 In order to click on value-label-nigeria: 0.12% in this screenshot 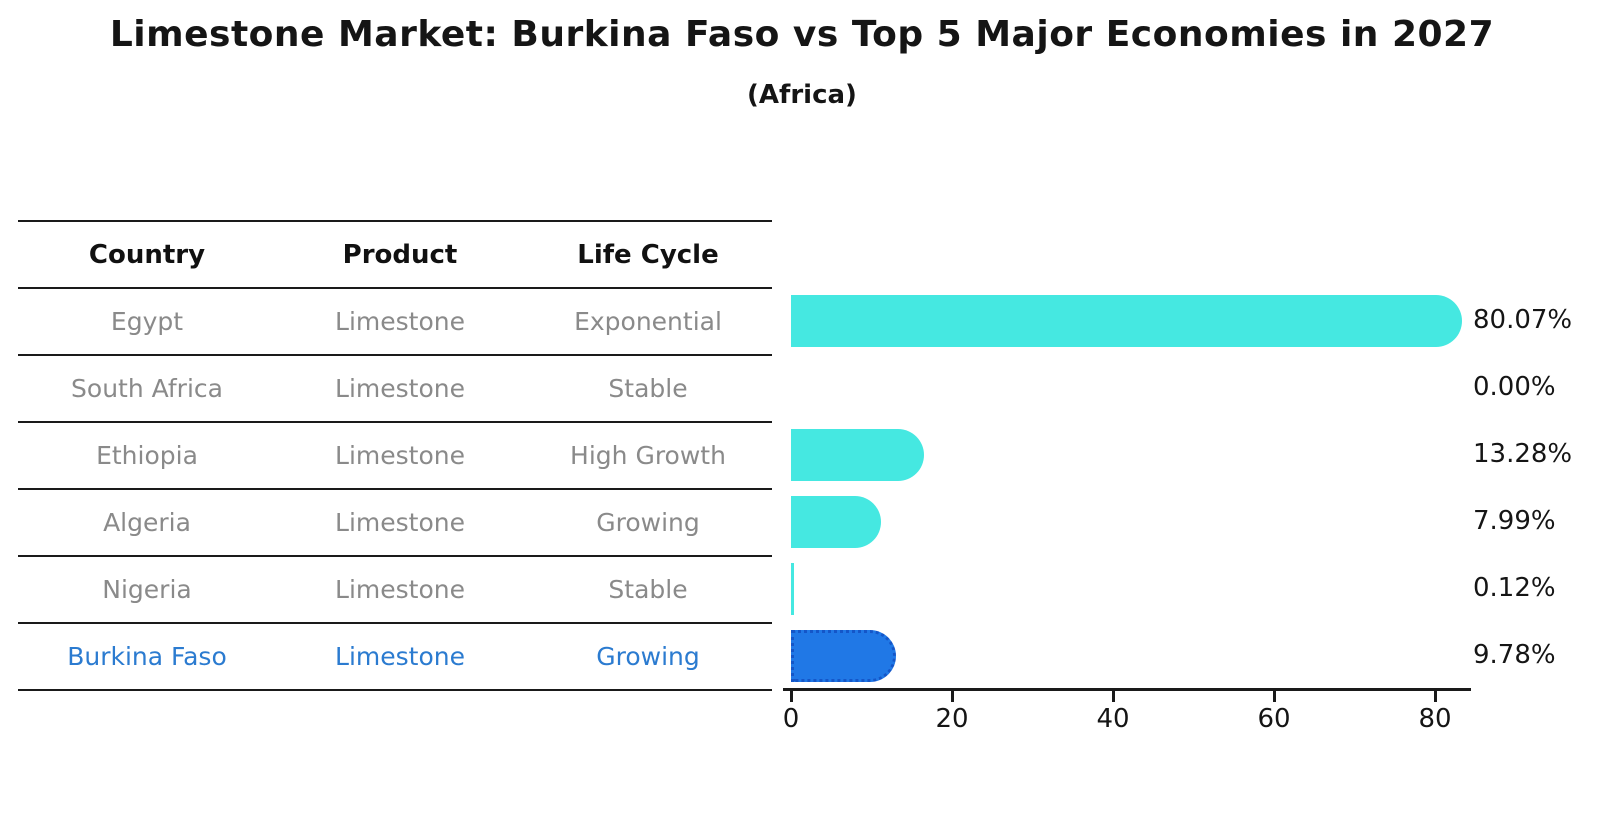, I will do `click(1514, 588)`.